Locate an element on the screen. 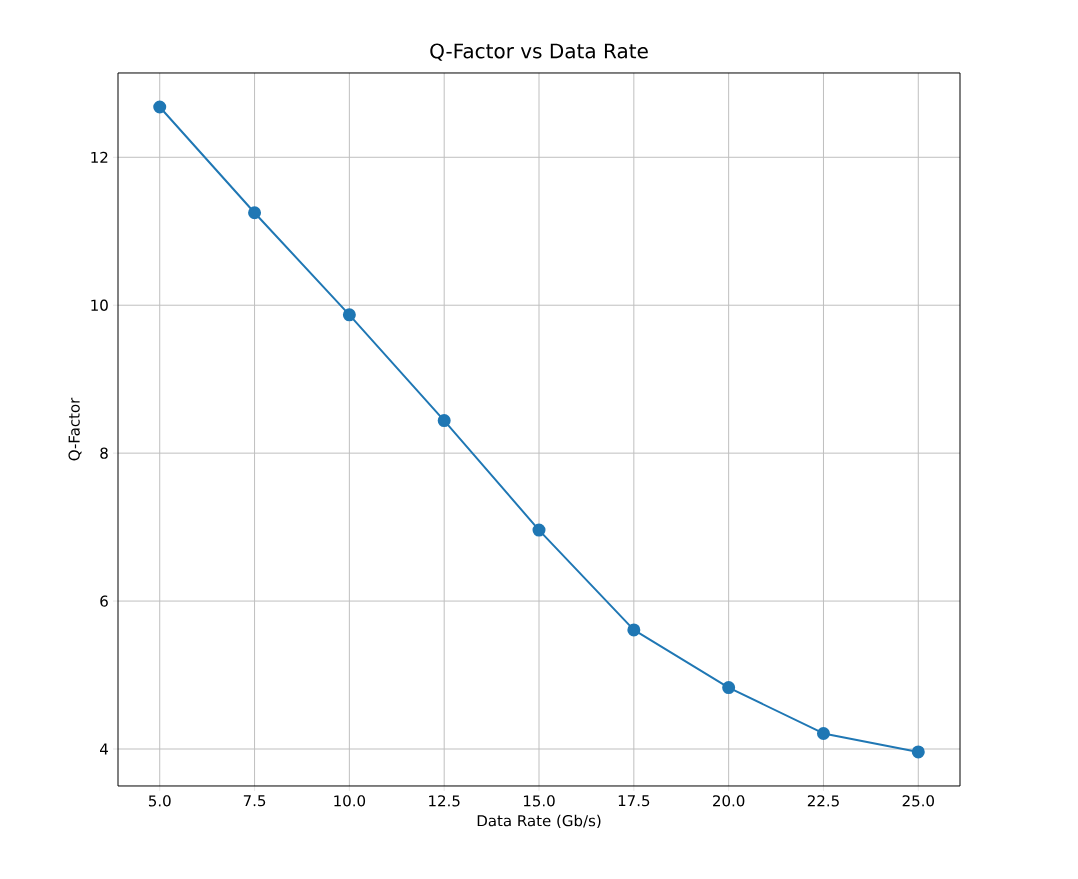 Image resolution: width=1078 pixels, height=879 pixels. x-tick-label: 17.5 is located at coordinates (634, 801).